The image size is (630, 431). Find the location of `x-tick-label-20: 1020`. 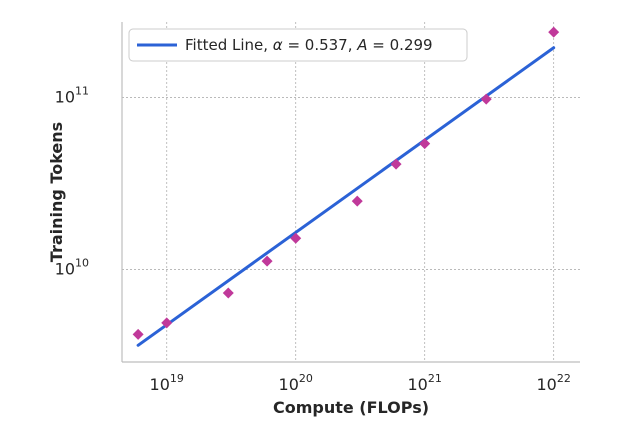

x-tick-label-20: 1020 is located at coordinates (296, 383).